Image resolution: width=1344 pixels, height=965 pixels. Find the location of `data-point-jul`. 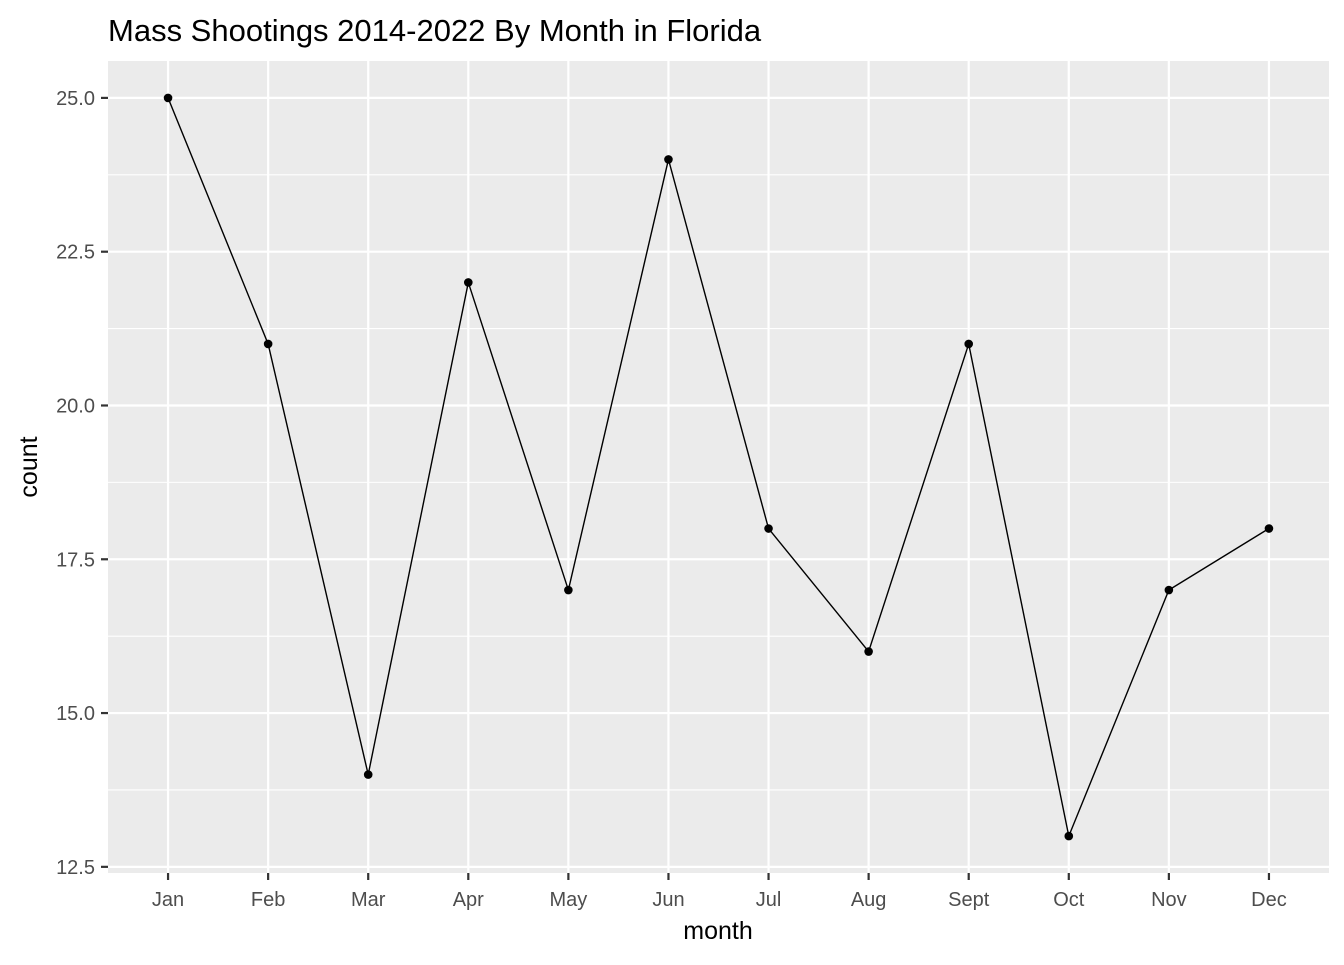

data-point-jul is located at coordinates (768, 528).